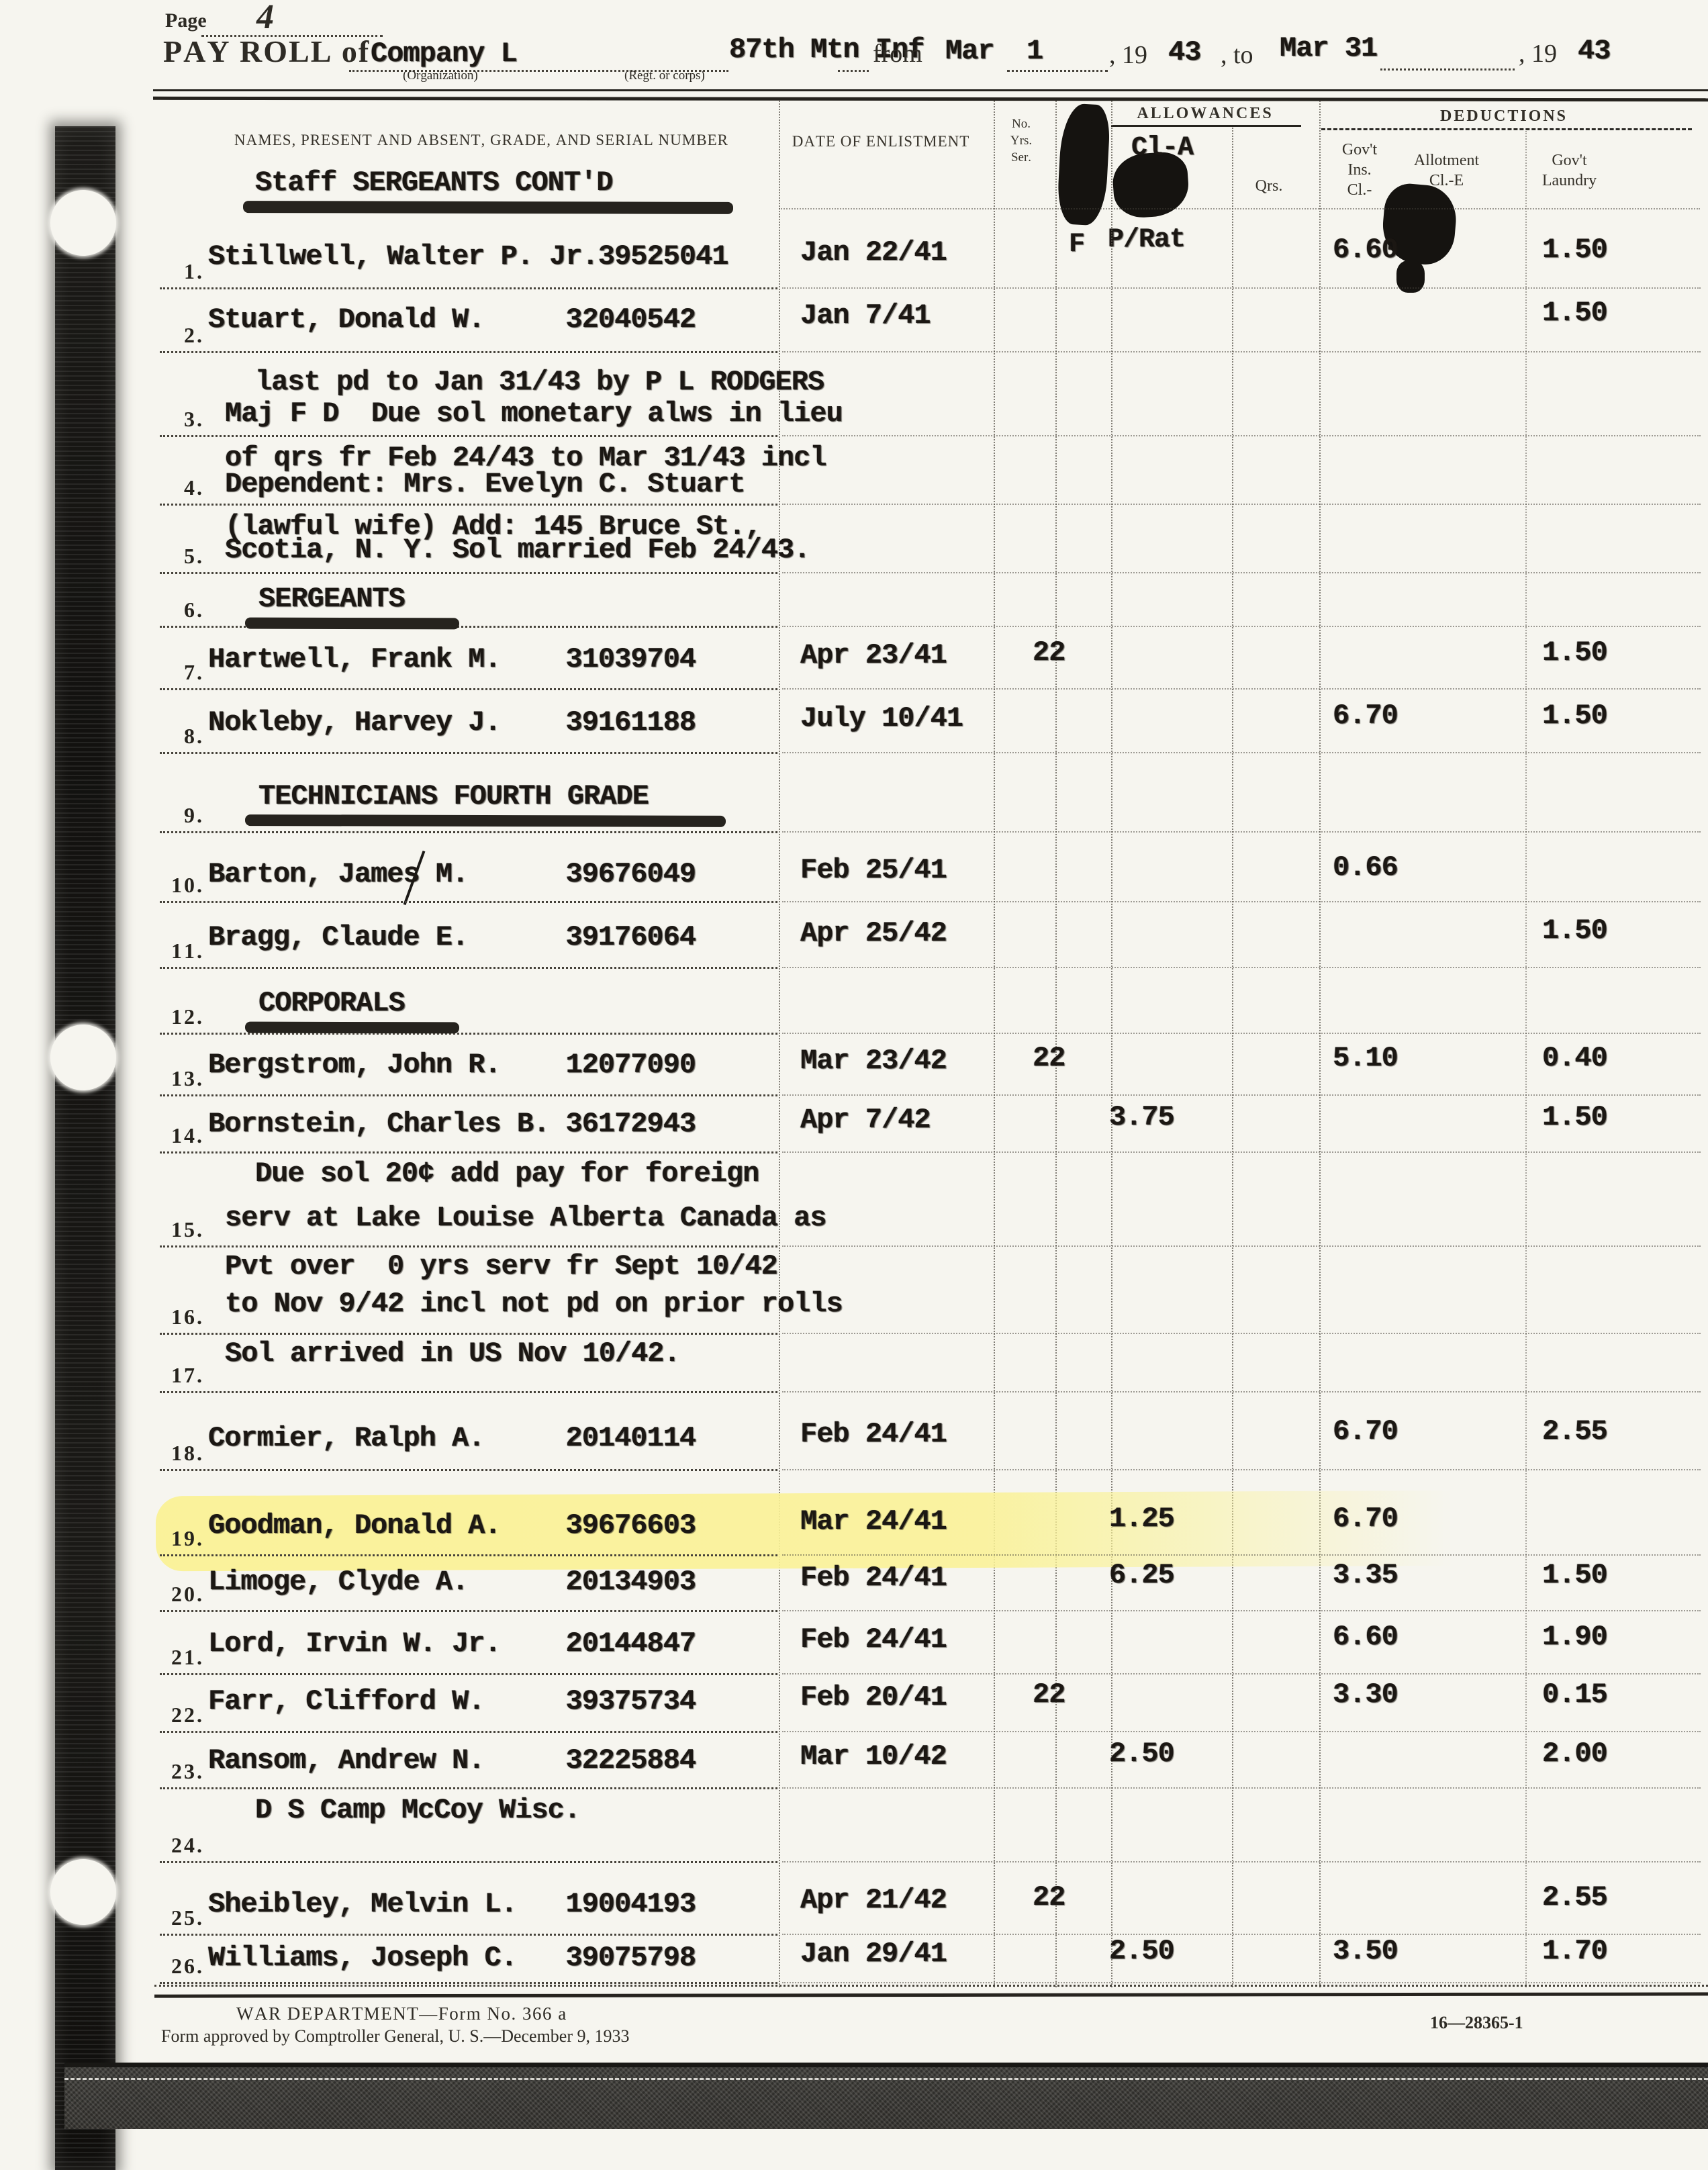  What do you see at coordinates (1366, 1695) in the screenshot?
I see `govt-insurance-value: 3.30` at bounding box center [1366, 1695].